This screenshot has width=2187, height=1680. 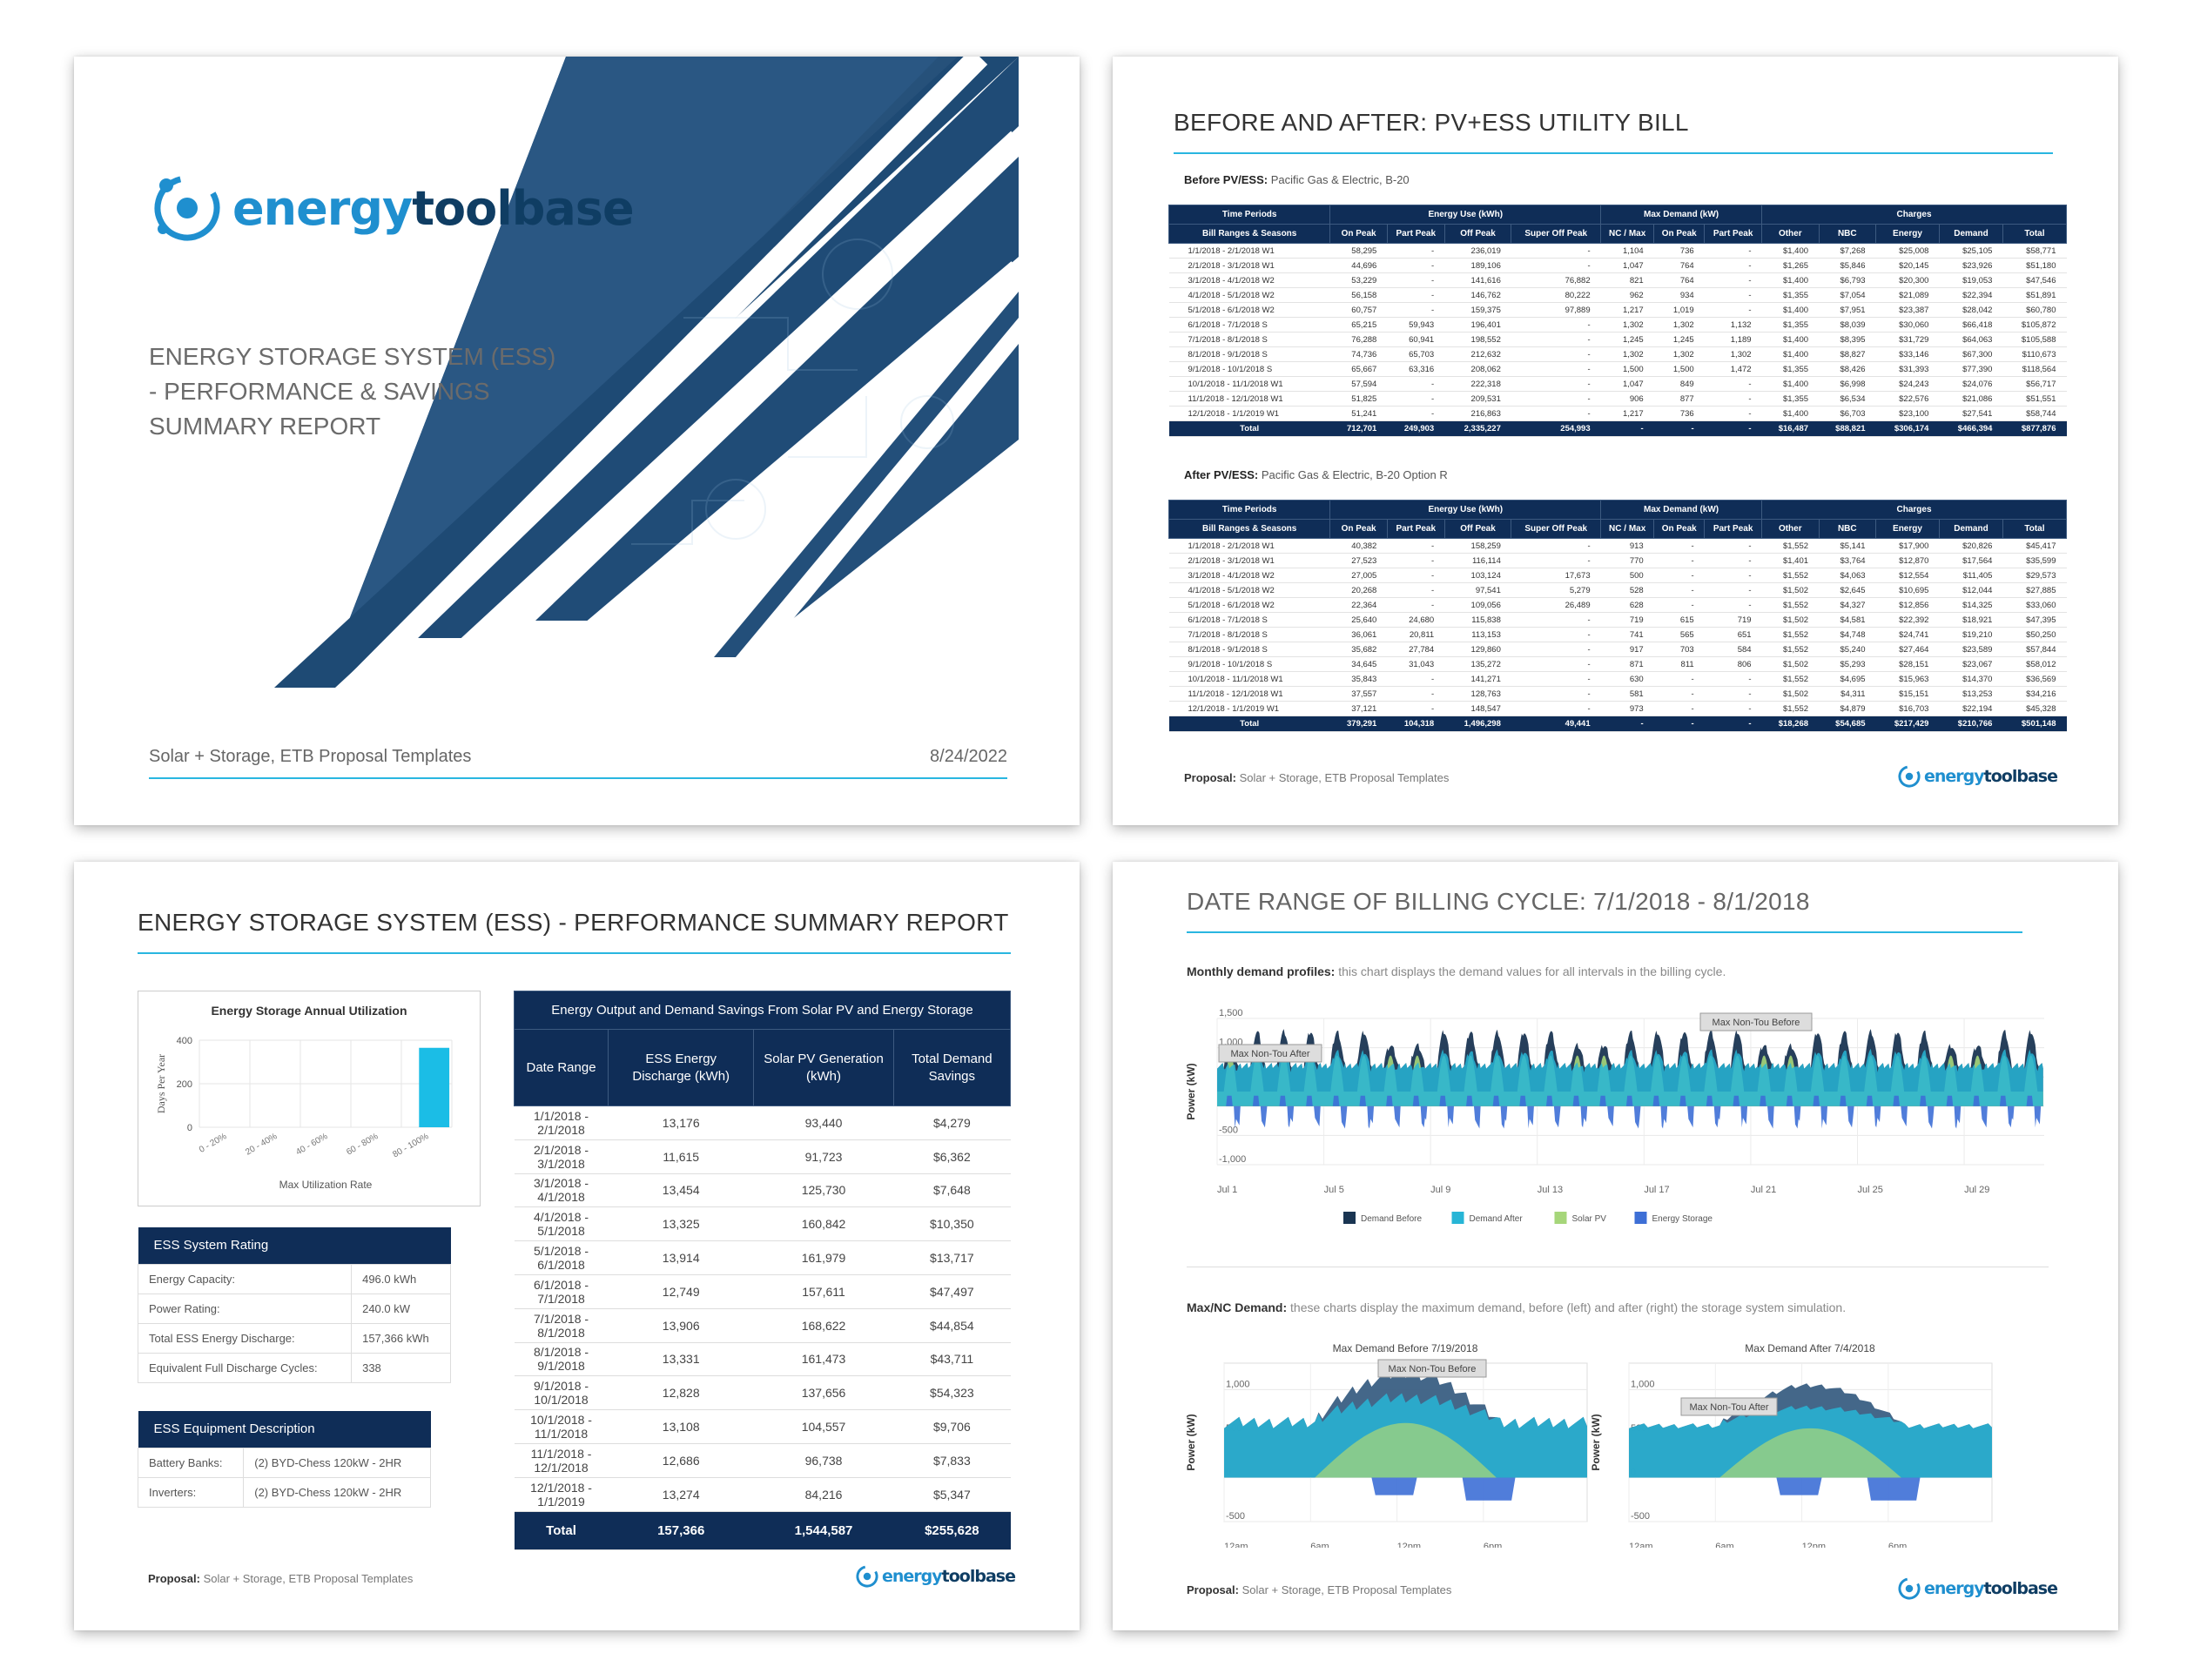 I want to click on table-cell: $60,780, so click(x=2034, y=310).